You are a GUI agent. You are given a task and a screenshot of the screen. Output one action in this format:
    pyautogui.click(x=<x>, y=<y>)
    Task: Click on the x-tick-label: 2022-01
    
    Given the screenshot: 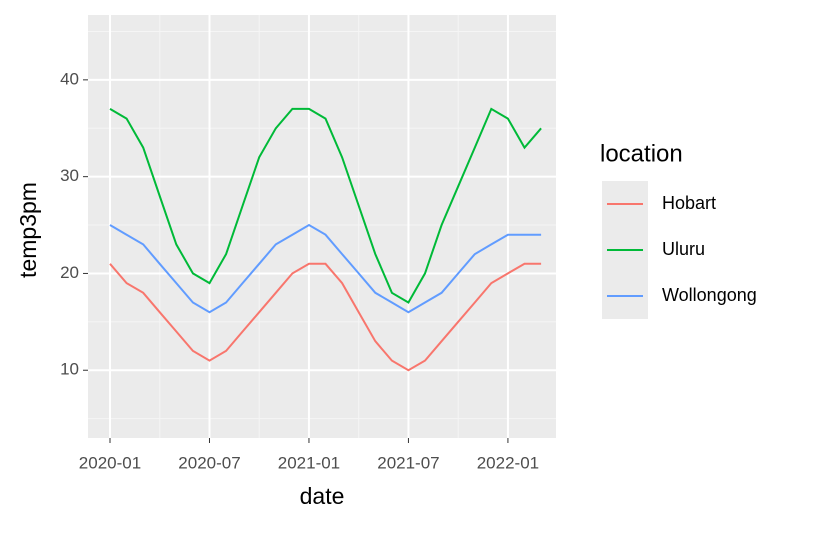 What is the action you would take?
    pyautogui.click(x=508, y=462)
    